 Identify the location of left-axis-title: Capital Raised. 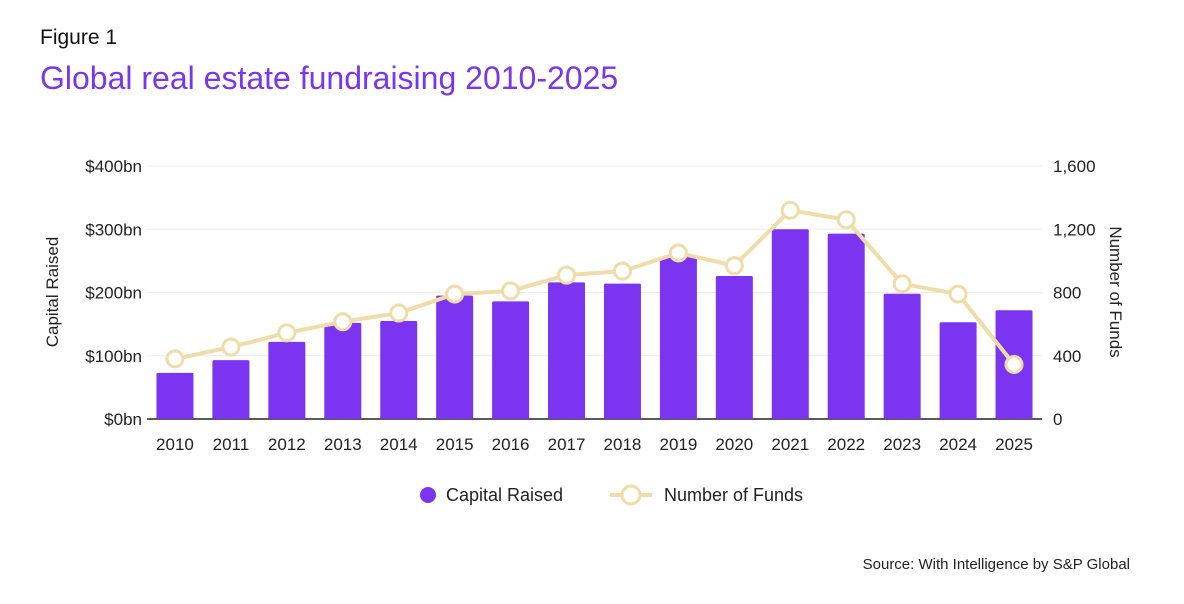
(52, 292).